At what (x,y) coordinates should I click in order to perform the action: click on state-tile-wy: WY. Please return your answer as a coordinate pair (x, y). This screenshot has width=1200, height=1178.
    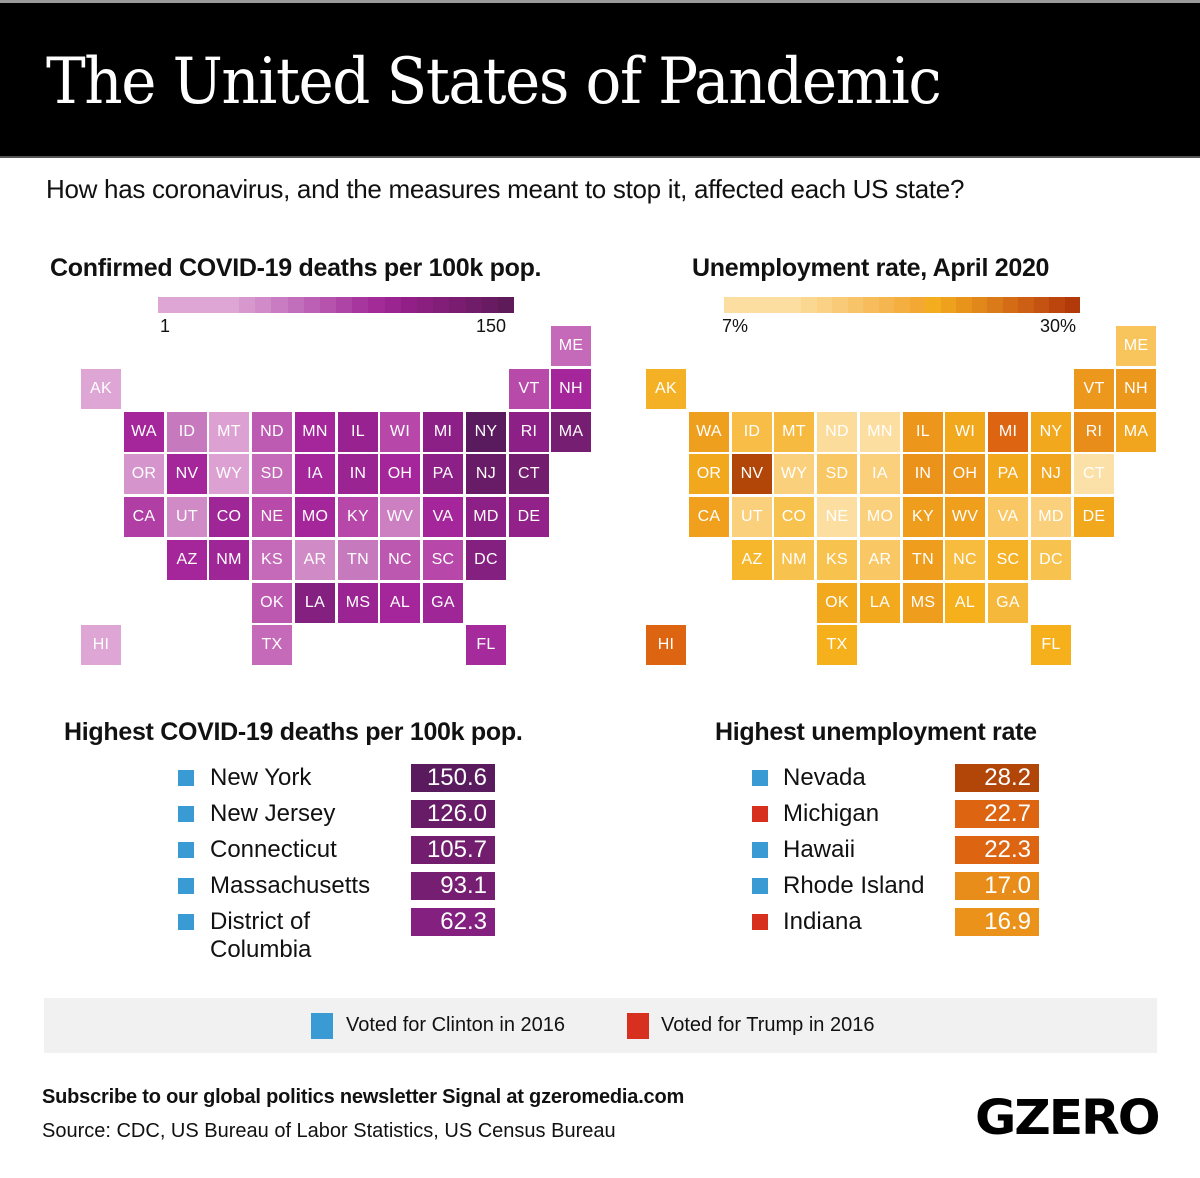
    Looking at the image, I should click on (229, 474).